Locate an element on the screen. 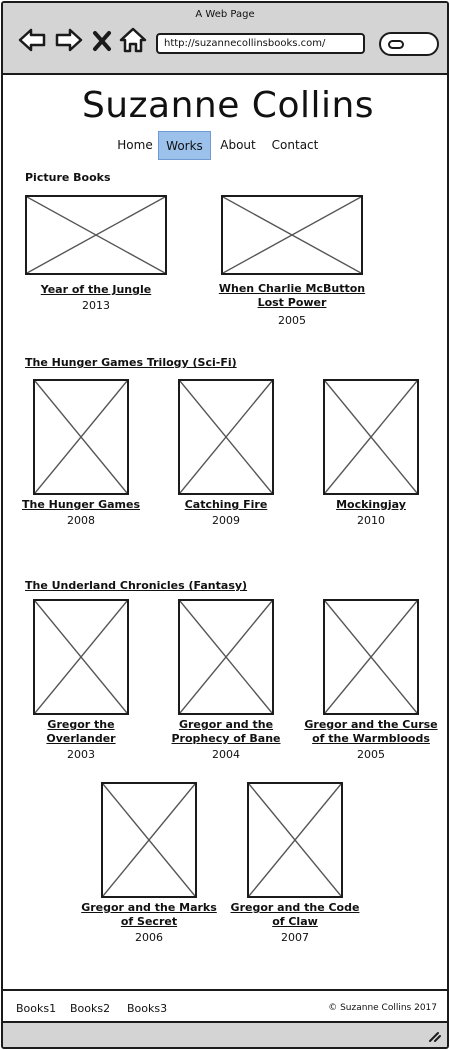 This screenshot has height=1050, width=450. search-icon is located at coordinates (396, 44).